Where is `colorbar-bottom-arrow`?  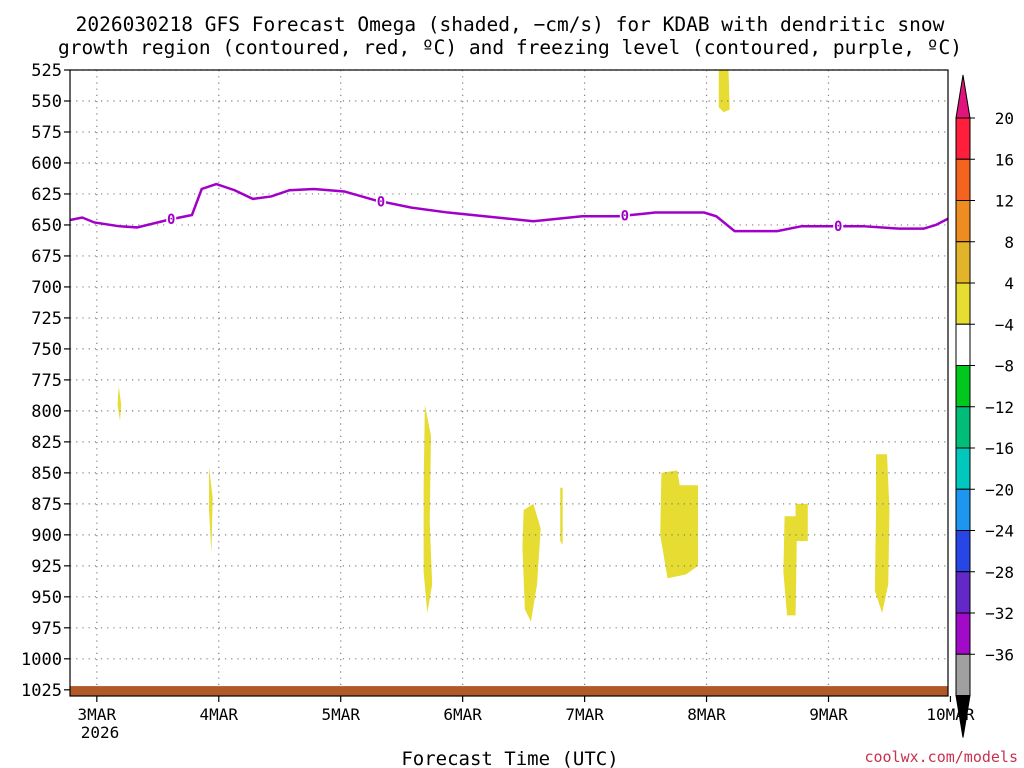 colorbar-bottom-arrow is located at coordinates (963, 716).